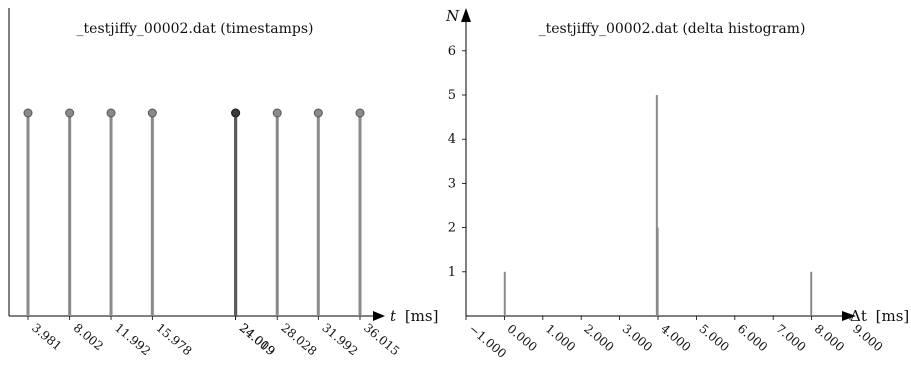  I want to click on timestamps-x-axis-var: t, so click(393, 316).